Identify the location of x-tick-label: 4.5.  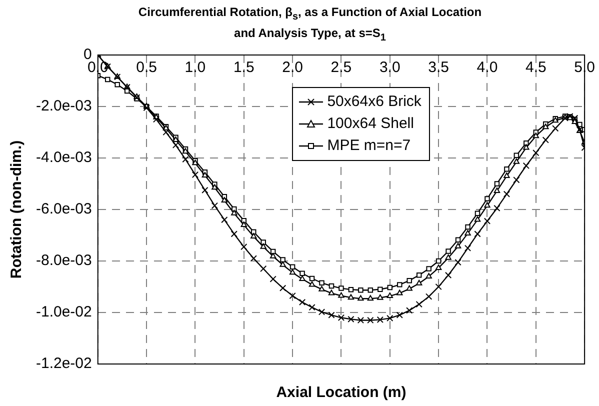
(535, 67).